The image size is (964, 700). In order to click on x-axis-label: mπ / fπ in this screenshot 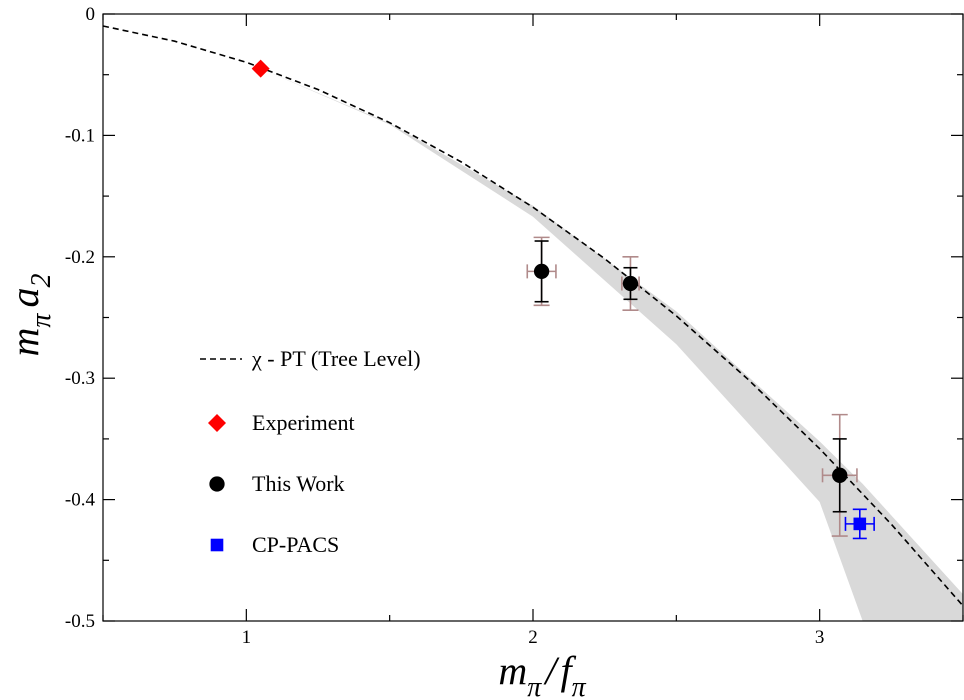, I will do `click(542, 674)`.